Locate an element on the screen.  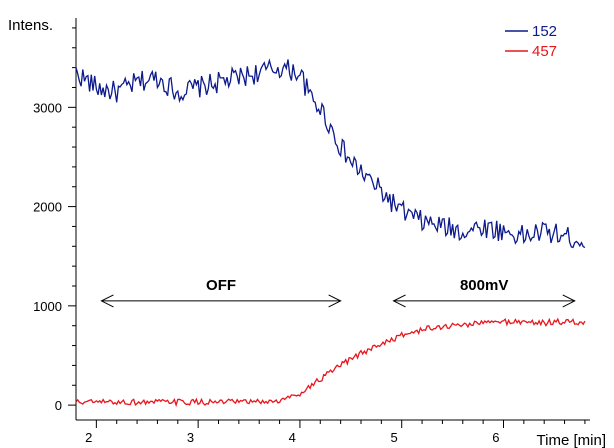
x-axis-label: Time [min] is located at coordinates (571, 440).